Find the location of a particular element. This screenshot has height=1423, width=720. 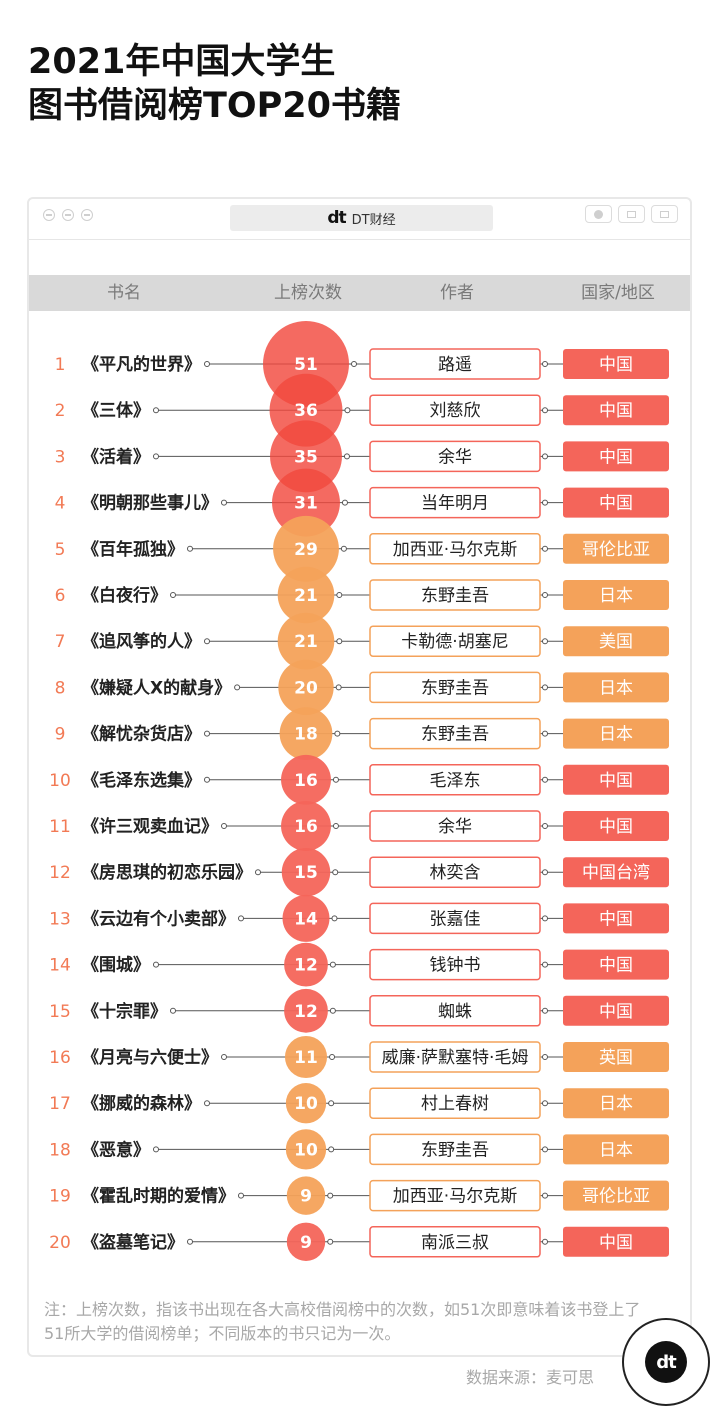

window-controls is located at coordinates (68, 215).